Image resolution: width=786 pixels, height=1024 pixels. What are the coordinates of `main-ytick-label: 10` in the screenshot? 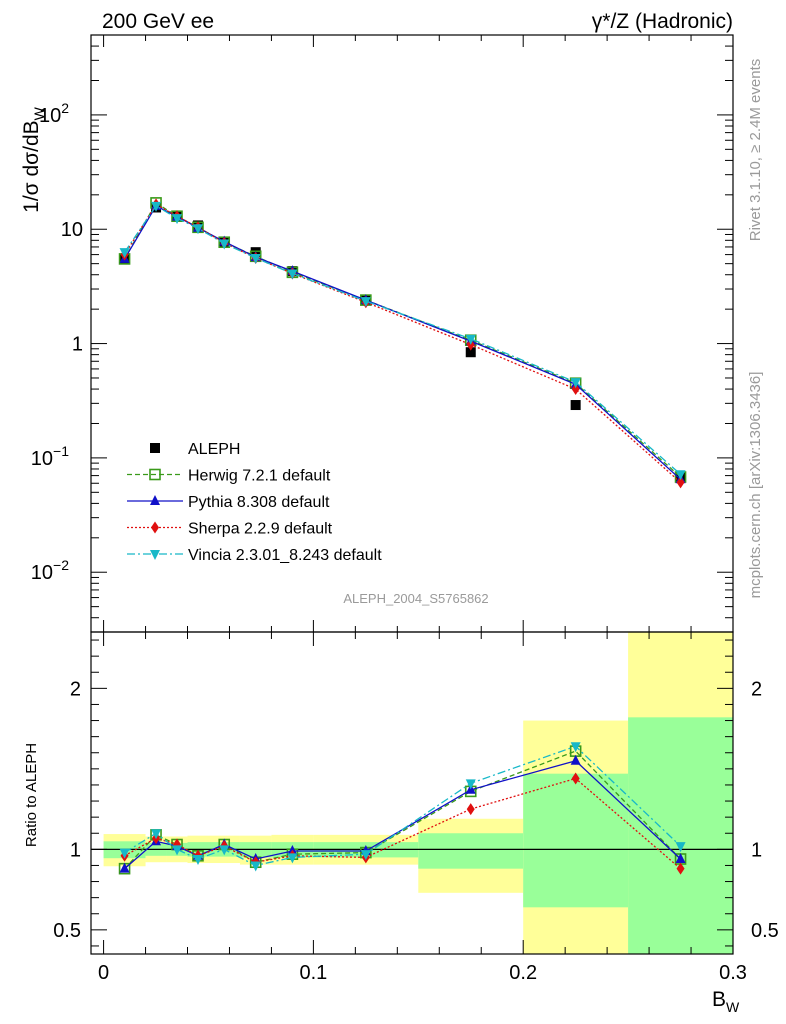 It's located at (72, 230).